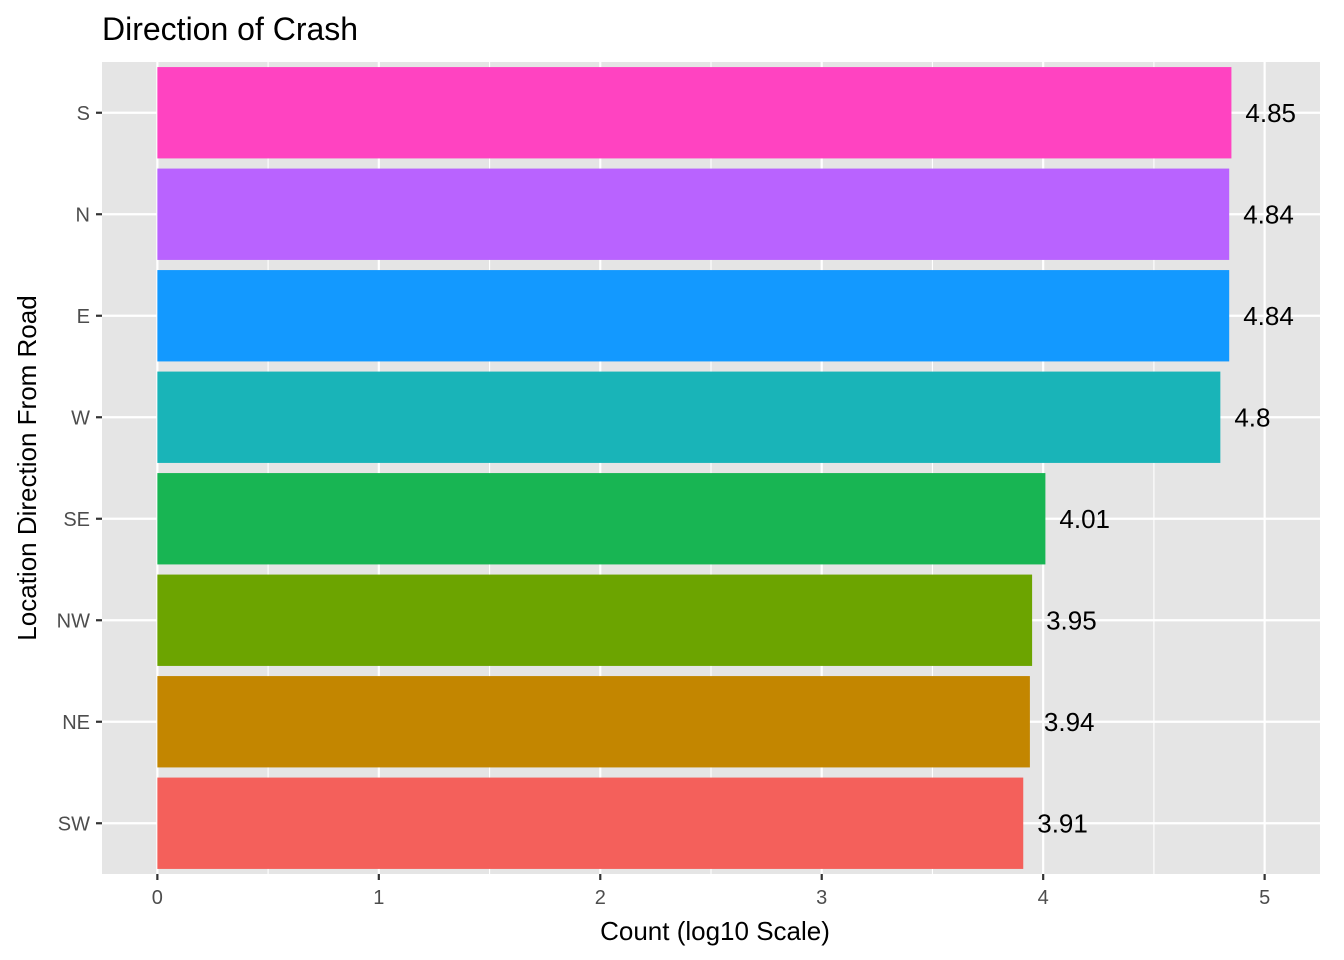 Image resolution: width=1344 pixels, height=960 pixels. Describe the element at coordinates (693, 316) in the screenshot. I see `bar-e` at that location.